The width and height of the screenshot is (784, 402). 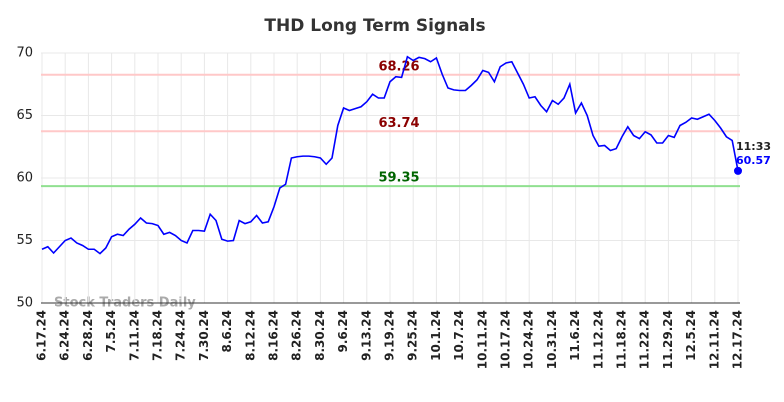 I want to click on x-tick-label: 11.22.24, so click(x=645, y=339).